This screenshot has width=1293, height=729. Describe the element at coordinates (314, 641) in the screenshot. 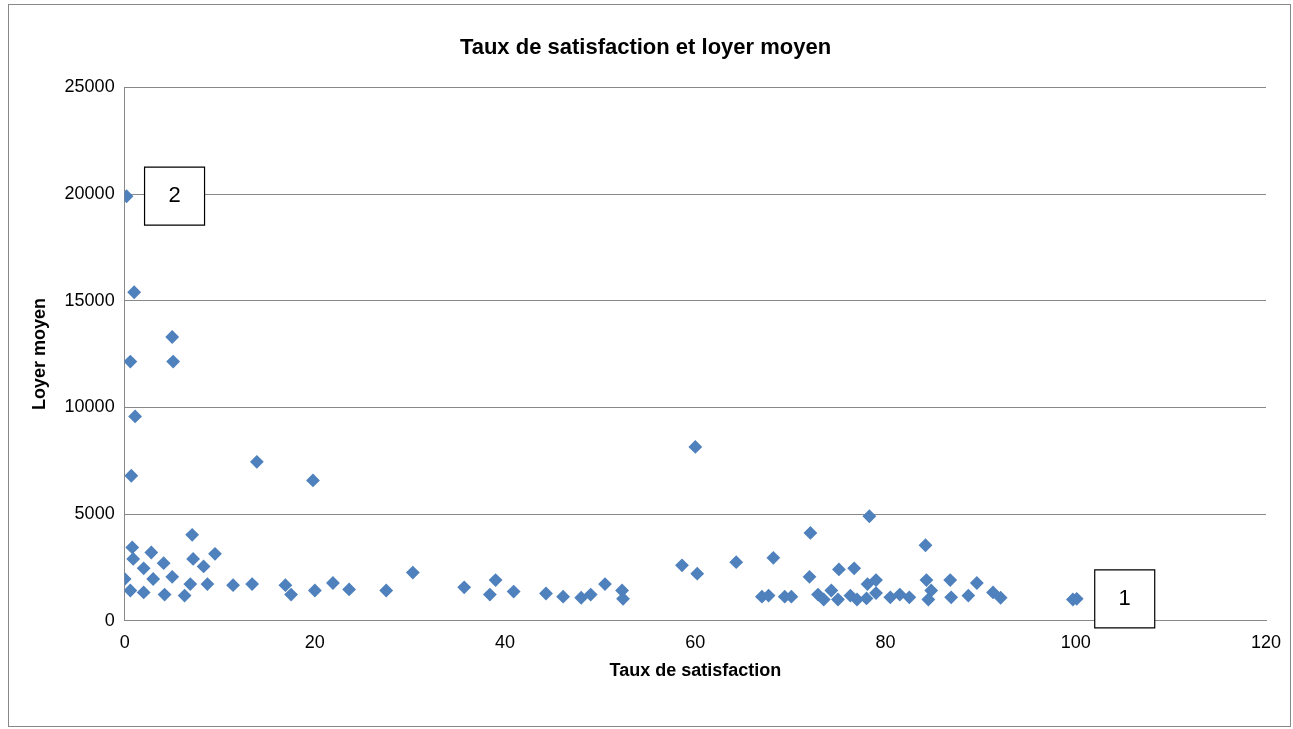

I see `x-tick-label: 20` at that location.